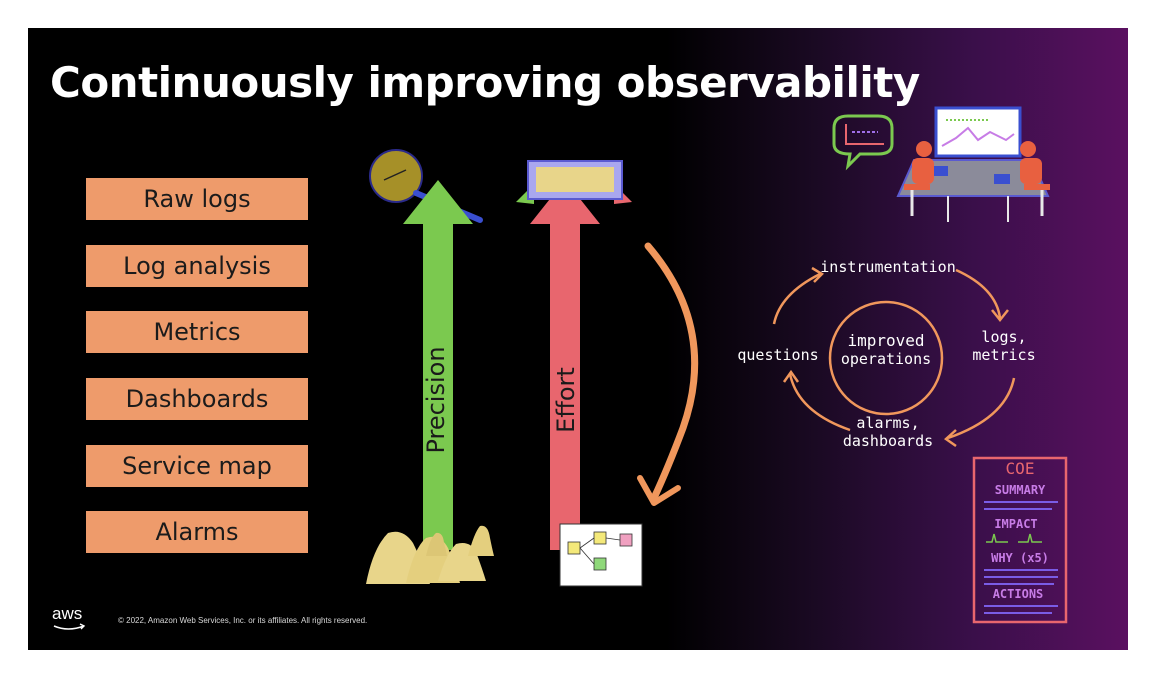 The image size is (1160, 674). What do you see at coordinates (197, 466) in the screenshot?
I see `stage-service-map: Service map` at bounding box center [197, 466].